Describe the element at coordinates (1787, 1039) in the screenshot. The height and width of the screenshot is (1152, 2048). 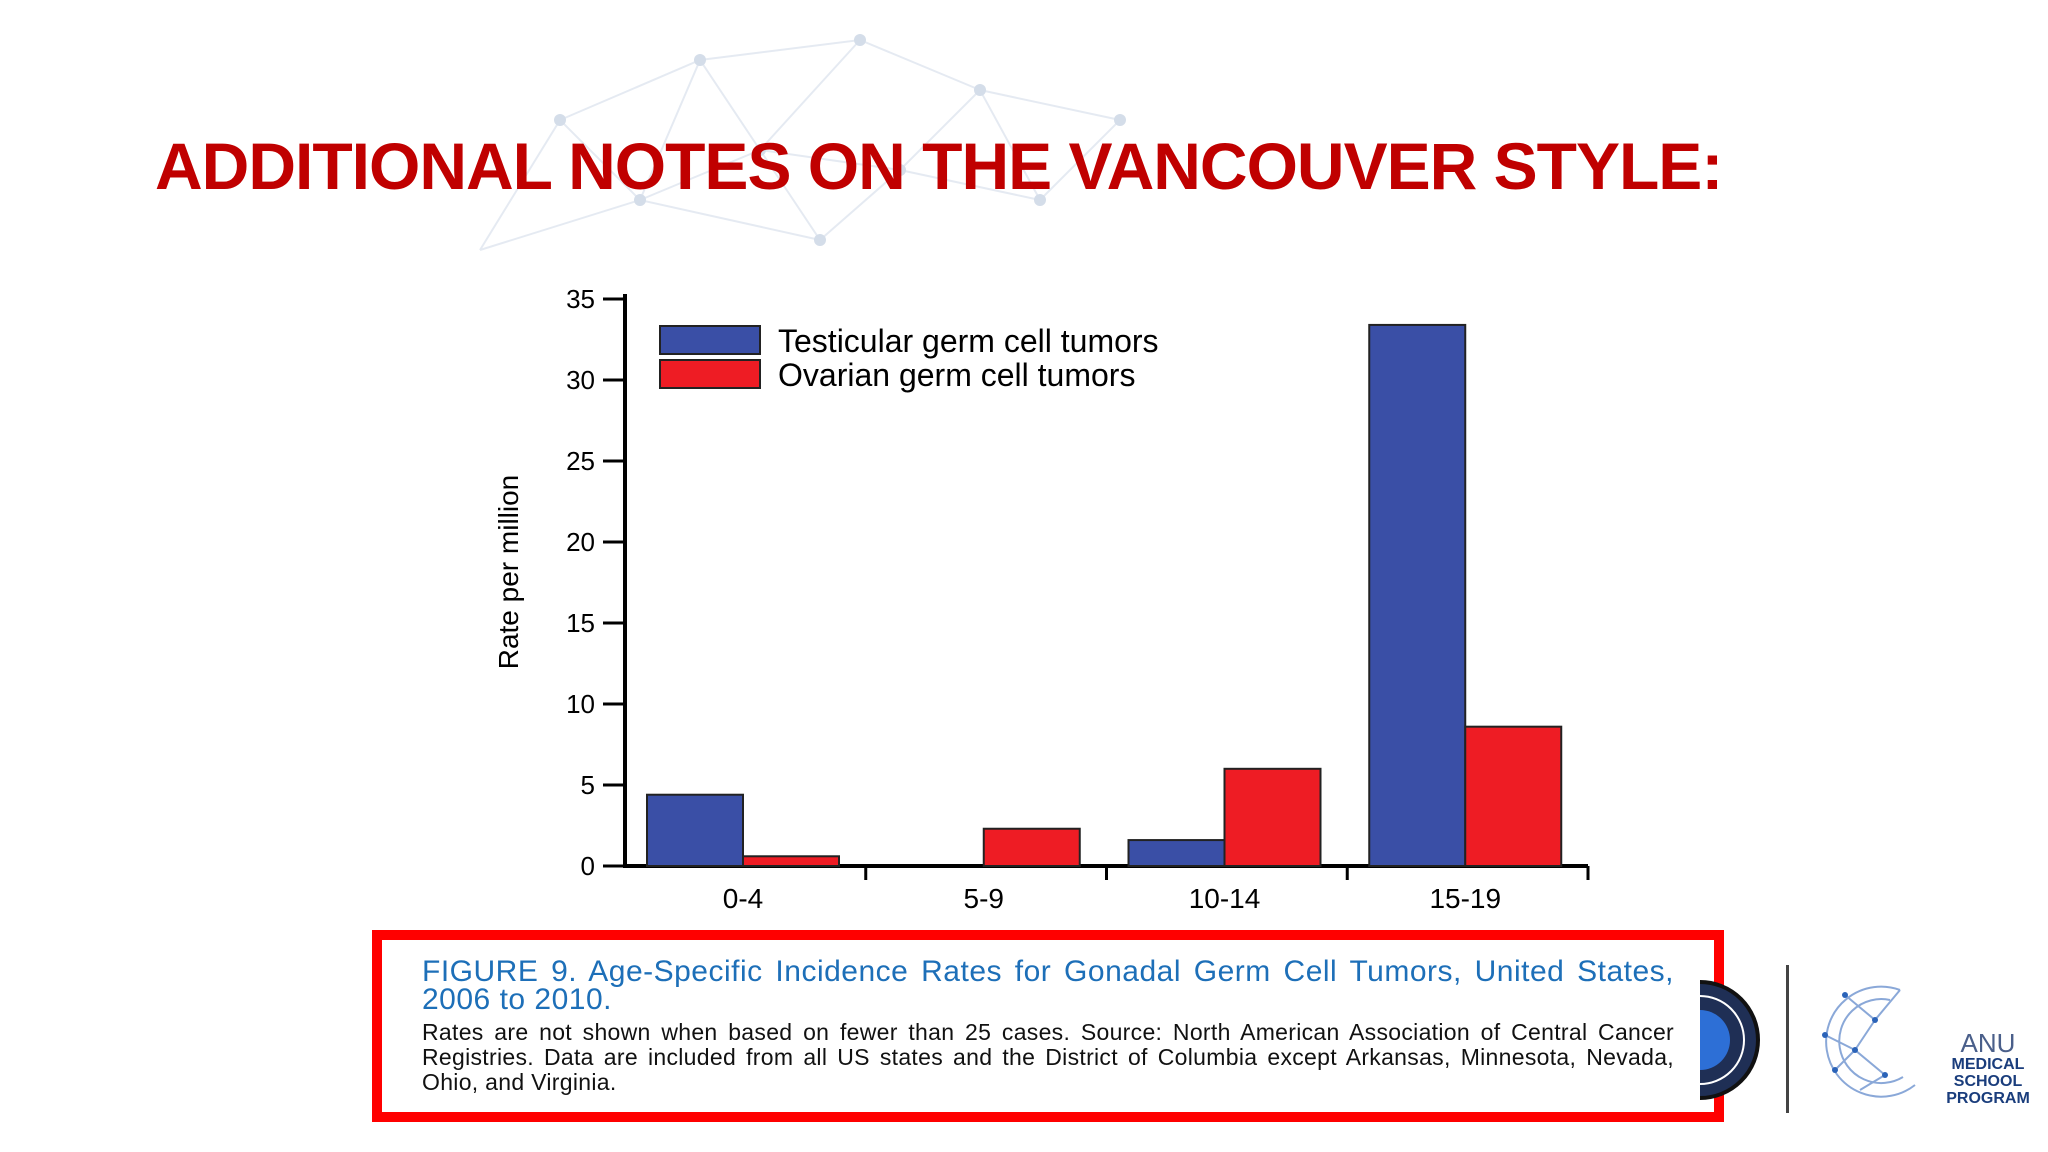
I see `logo-divider` at that location.